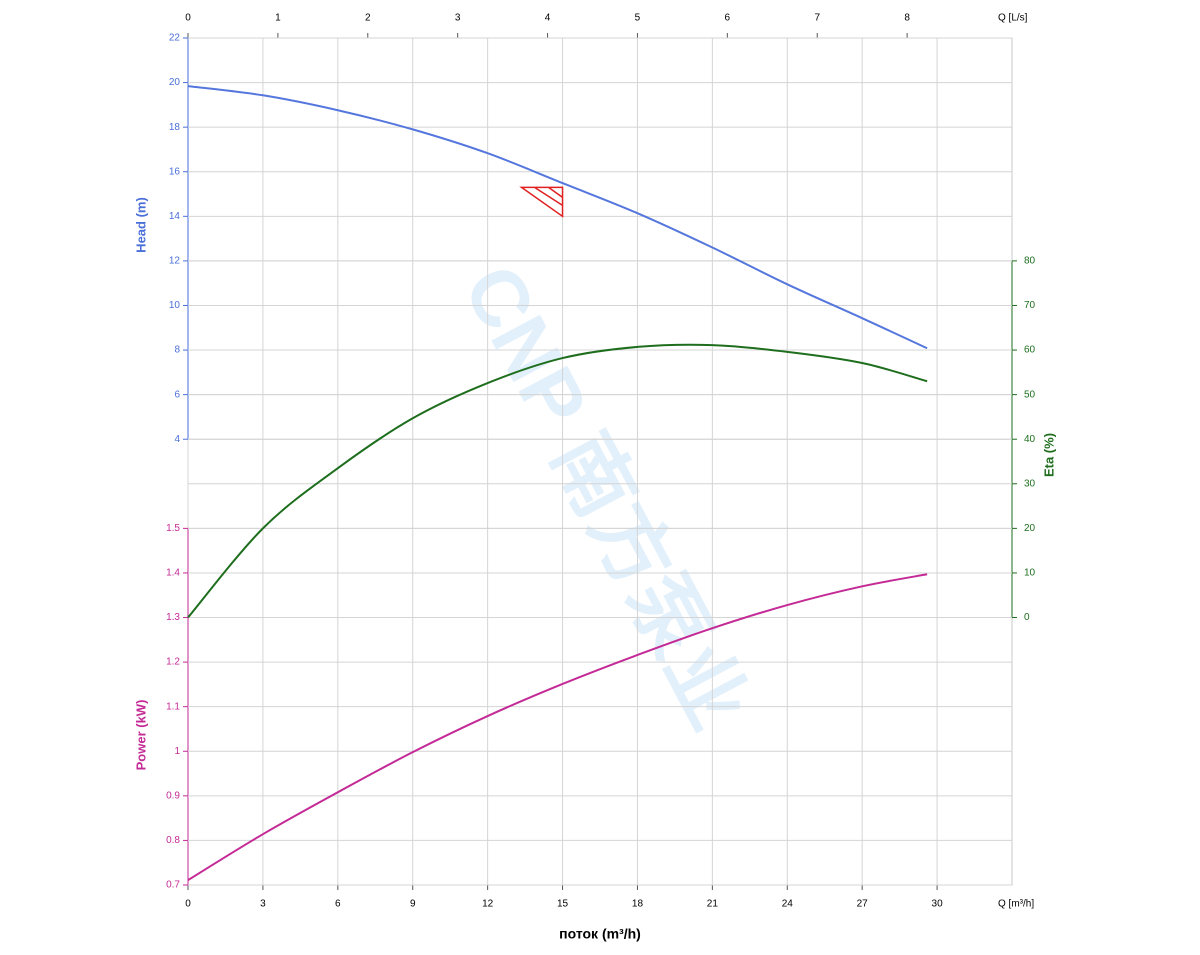  What do you see at coordinates (140, 735) in the screenshot?
I see `y3-title: Power (kW)` at bounding box center [140, 735].